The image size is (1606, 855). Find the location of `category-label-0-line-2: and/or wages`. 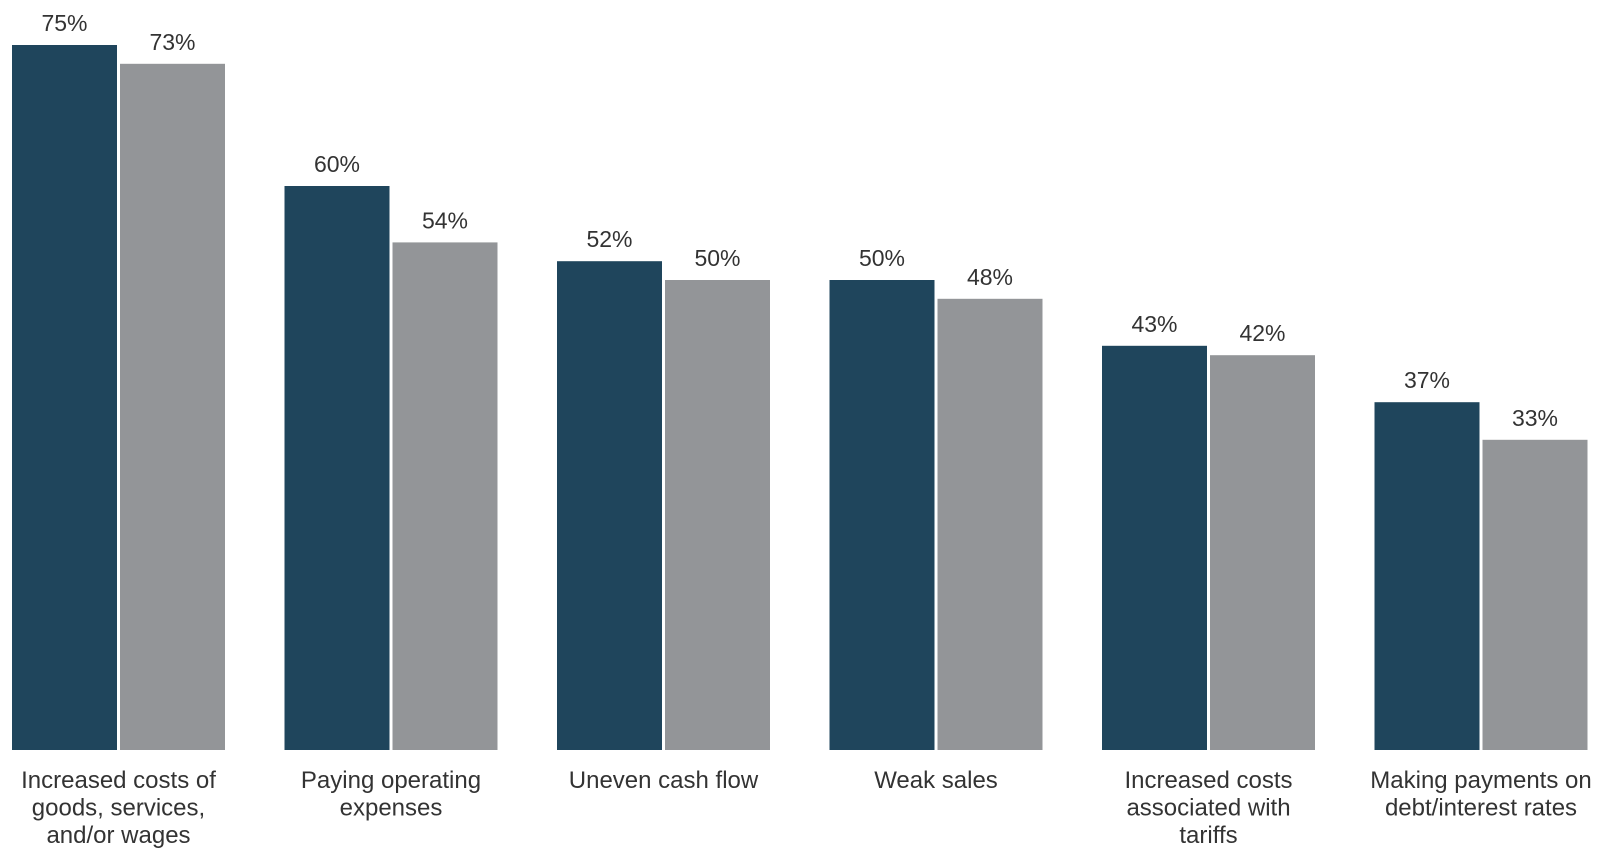

category-label-0-line-2: and/or wages is located at coordinates (118, 835).